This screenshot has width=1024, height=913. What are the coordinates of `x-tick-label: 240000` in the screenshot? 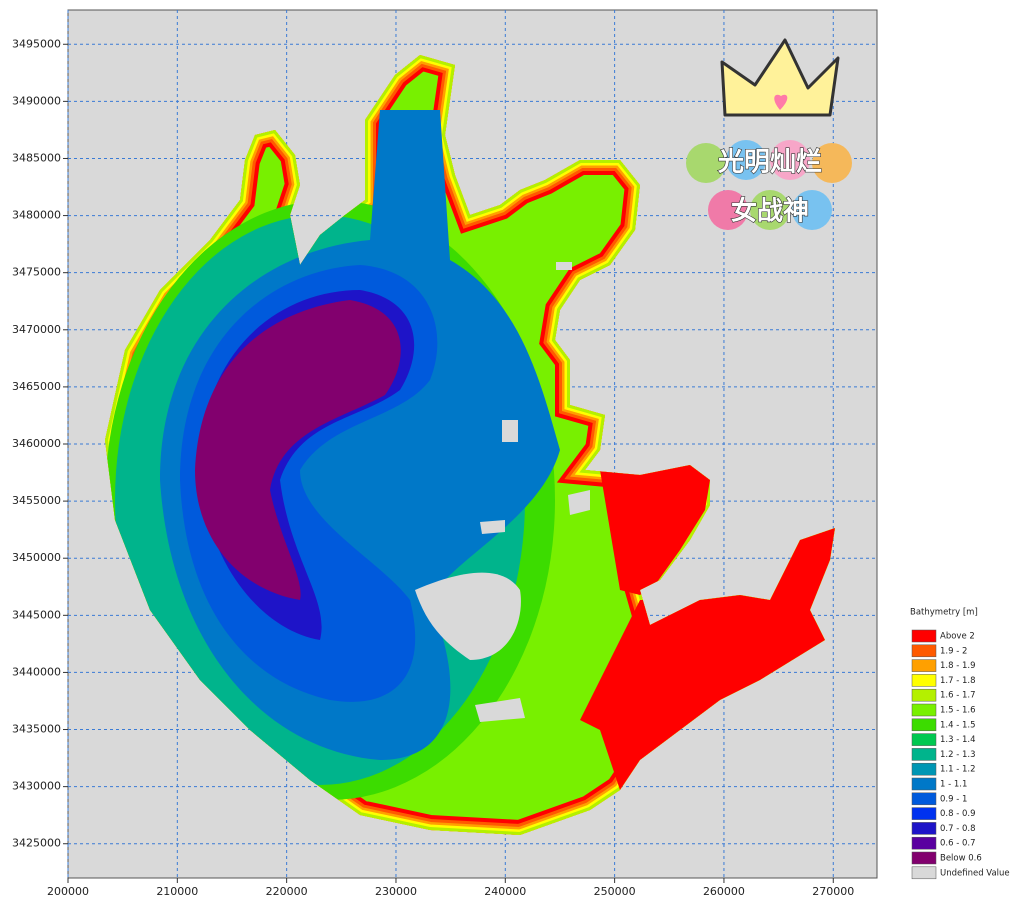 It's located at (505, 891).